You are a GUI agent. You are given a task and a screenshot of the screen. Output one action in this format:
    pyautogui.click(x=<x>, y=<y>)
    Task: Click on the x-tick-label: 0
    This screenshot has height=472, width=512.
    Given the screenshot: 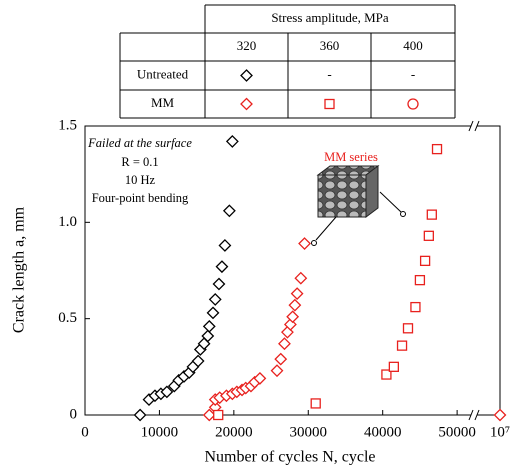 What is the action you would take?
    pyautogui.click(x=85, y=432)
    